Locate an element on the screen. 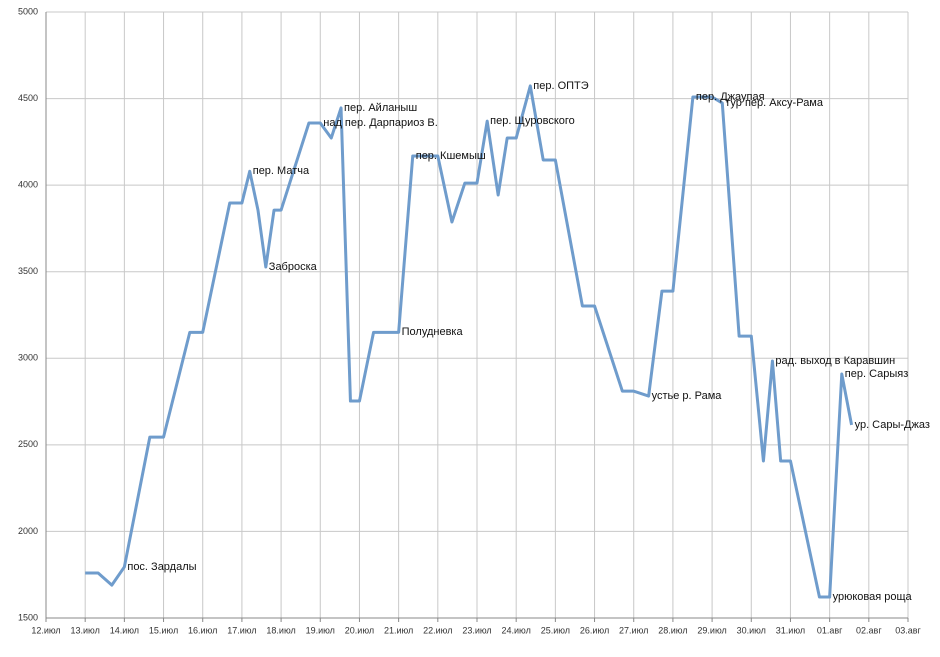  point-label: устье р. Рама is located at coordinates (687, 396).